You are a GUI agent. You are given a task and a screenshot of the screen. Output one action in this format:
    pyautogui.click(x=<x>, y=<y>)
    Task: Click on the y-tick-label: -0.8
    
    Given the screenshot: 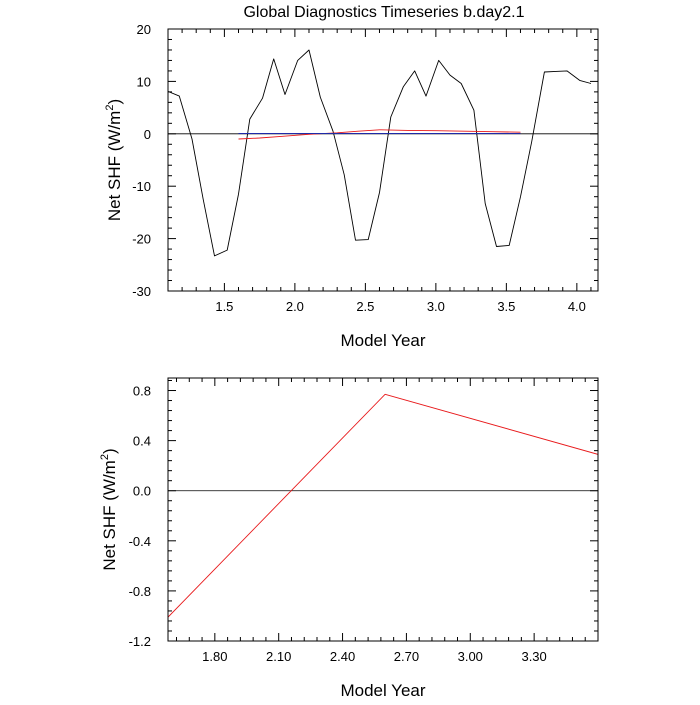 What is the action you would take?
    pyautogui.click(x=140, y=591)
    